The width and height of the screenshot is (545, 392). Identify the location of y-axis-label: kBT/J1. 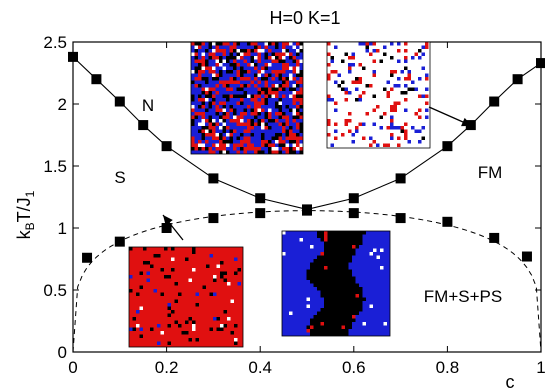
(25, 214).